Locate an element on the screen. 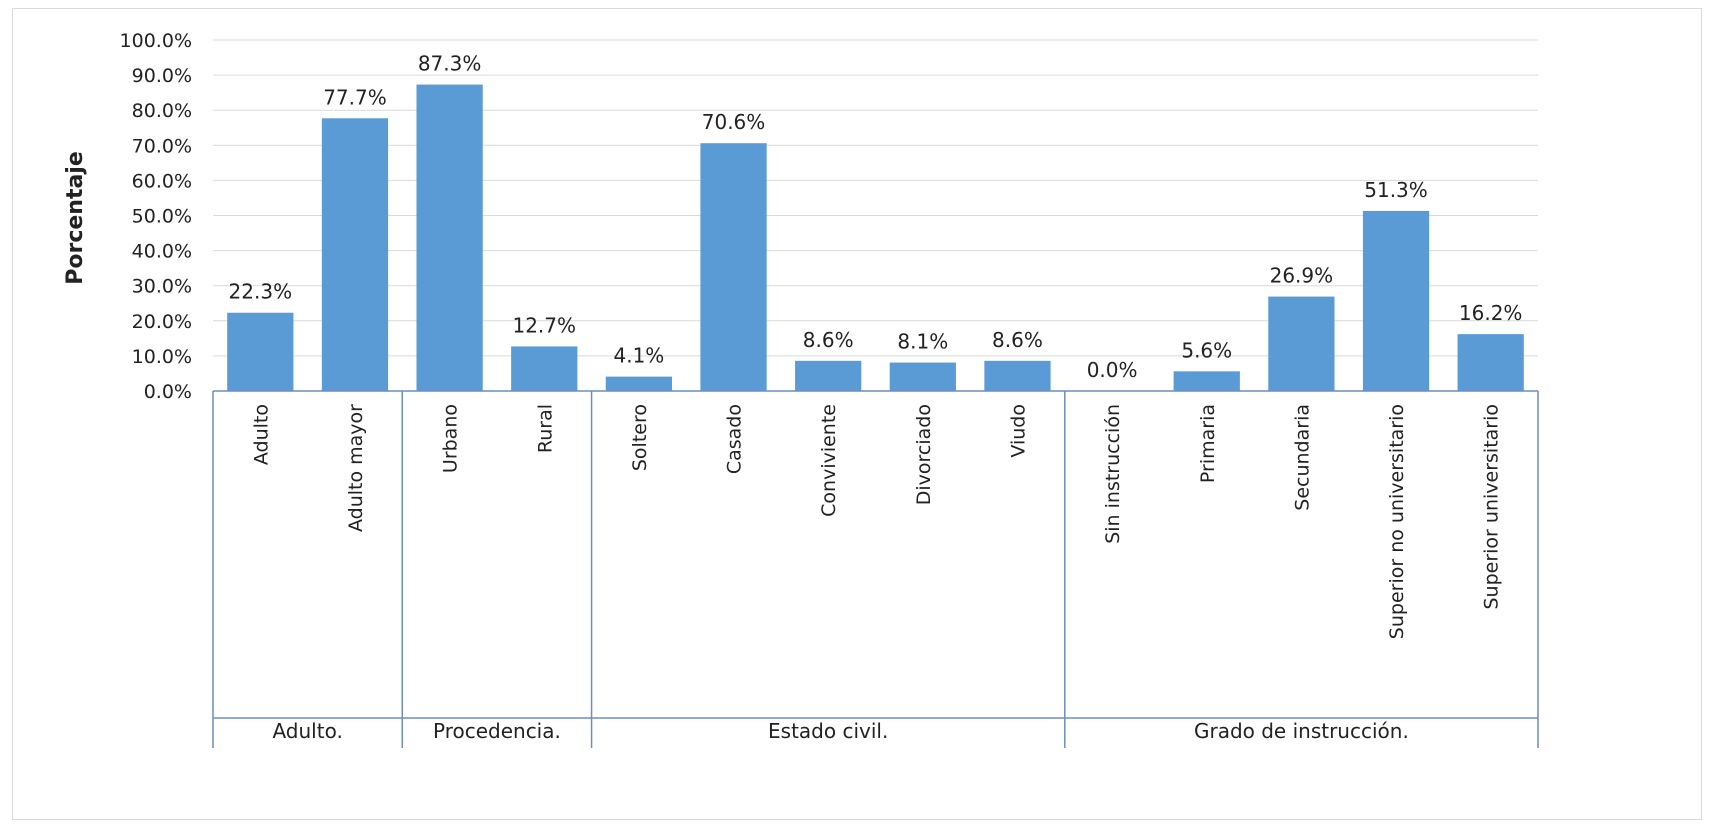 The height and width of the screenshot is (829, 1715). x-tick-label: Primaria is located at coordinates (1208, 443).